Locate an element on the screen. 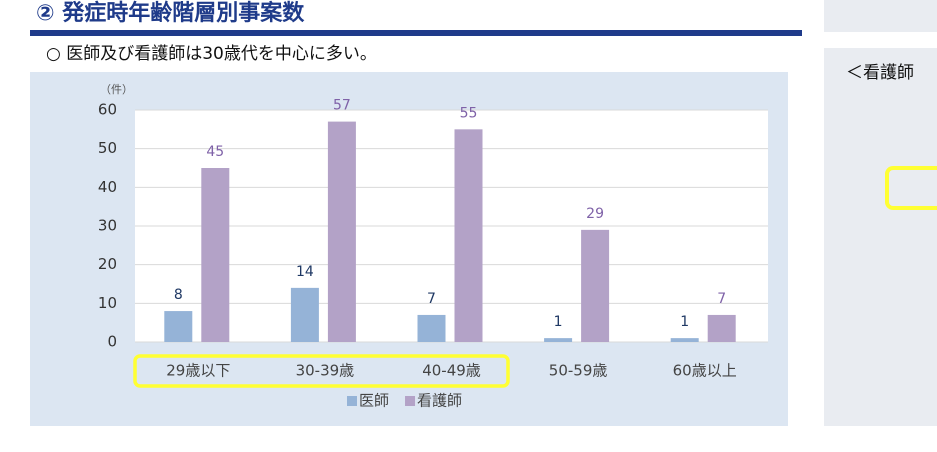 The image size is (937, 452). x-tick-label: 29歳以下 is located at coordinates (198, 371).